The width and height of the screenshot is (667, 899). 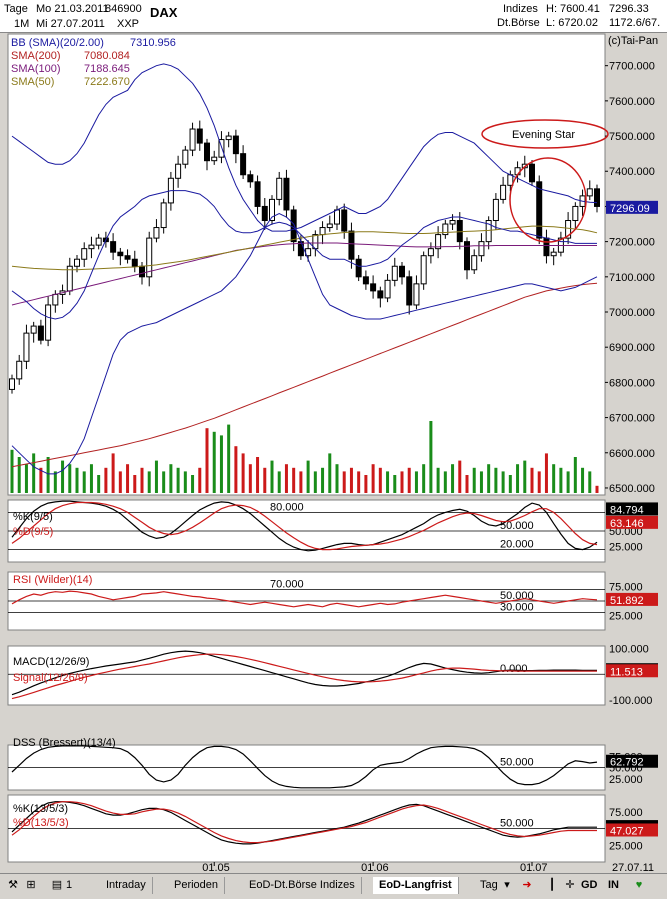 I want to click on indicator-tick-label: 50.000, so click(x=626, y=532).